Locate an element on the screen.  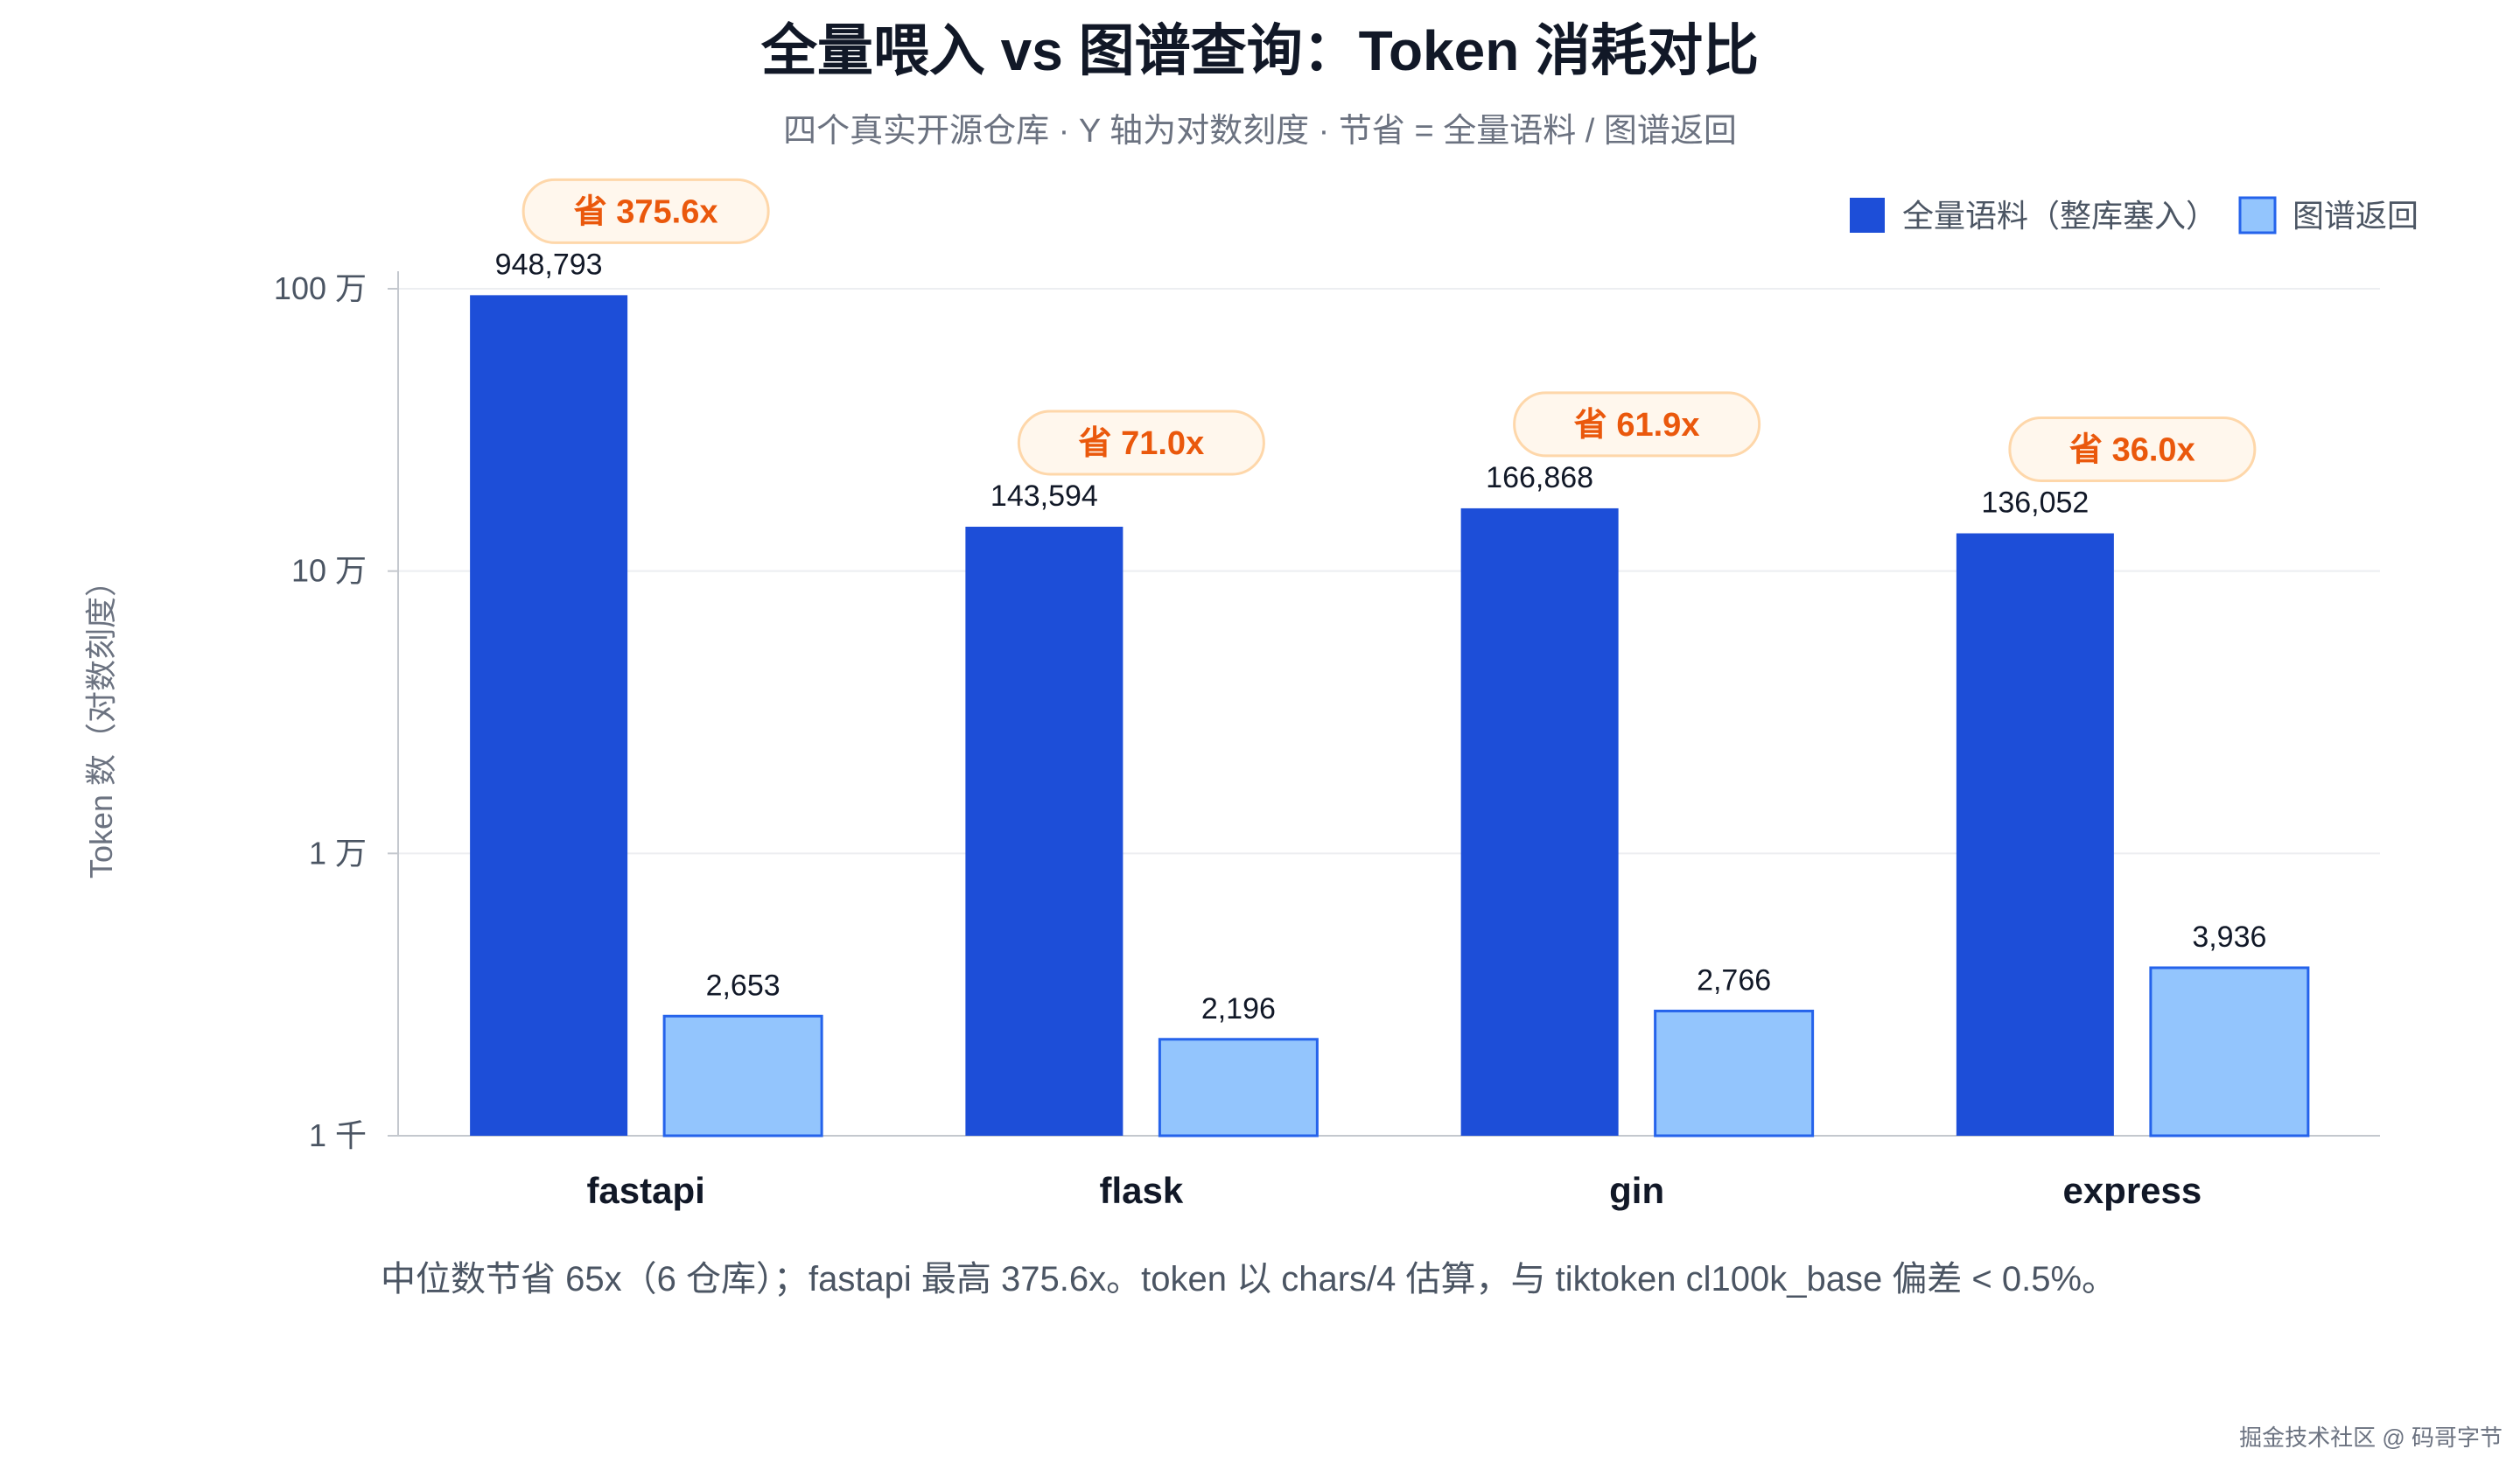
bar-value-label: 2,653 is located at coordinates (743, 985).